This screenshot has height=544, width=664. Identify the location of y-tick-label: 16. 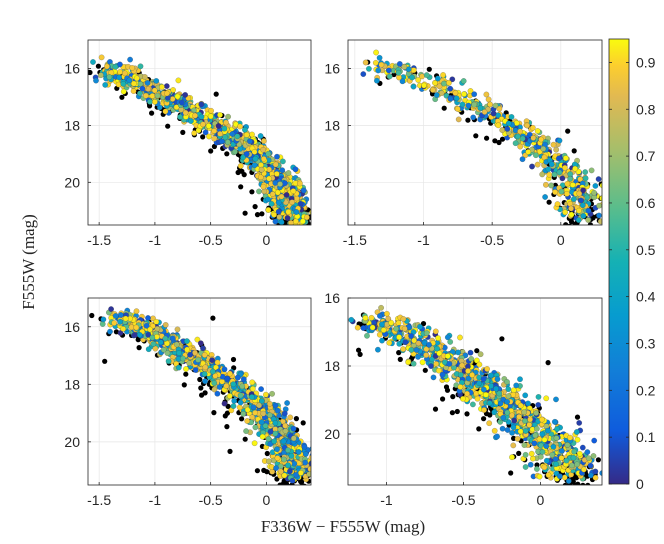
(72, 327).